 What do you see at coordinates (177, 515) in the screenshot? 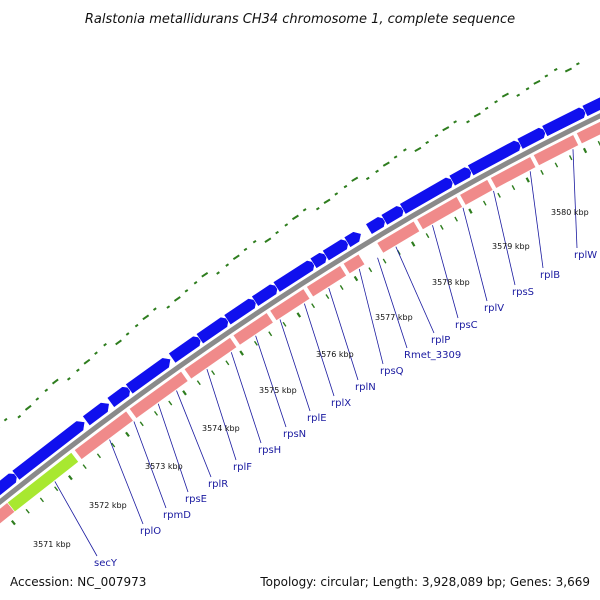
I see `gene-label: rpmD` at bounding box center [177, 515].